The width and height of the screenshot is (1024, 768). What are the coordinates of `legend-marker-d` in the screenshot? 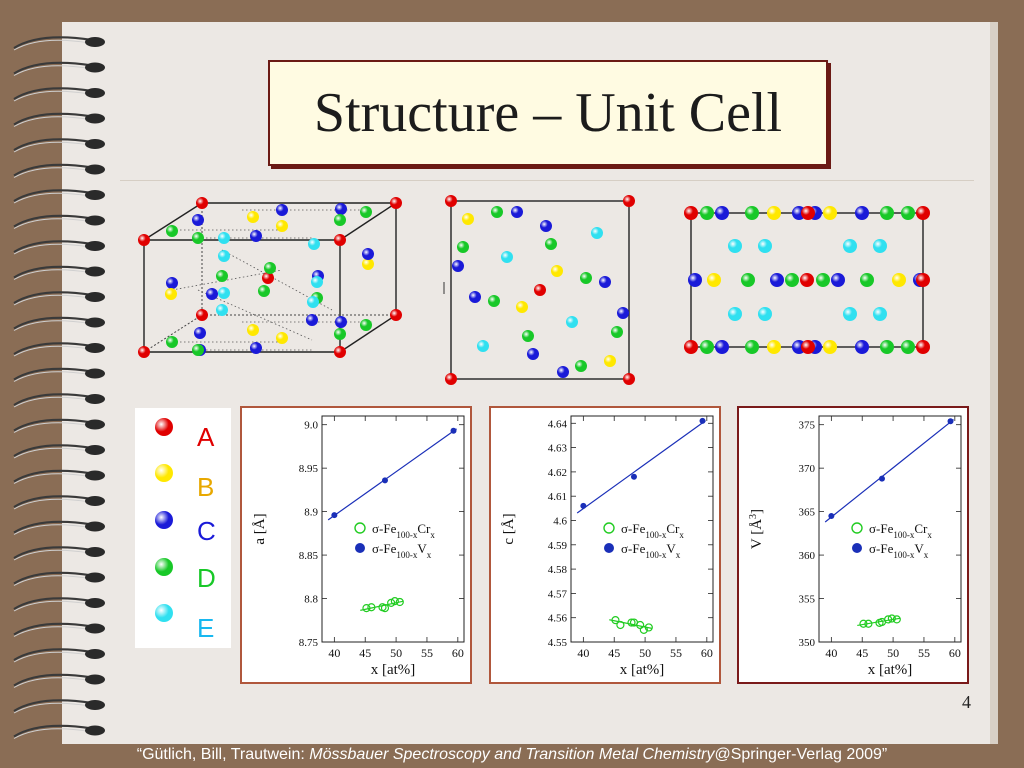 It's located at (164, 567).